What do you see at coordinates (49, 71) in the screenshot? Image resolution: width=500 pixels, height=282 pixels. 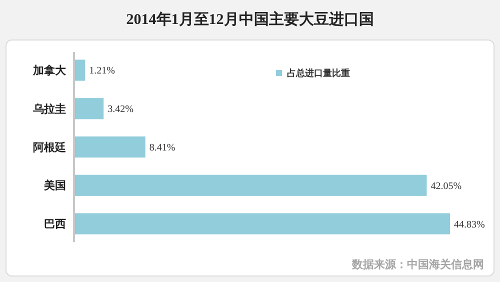 I see `y-tick-label: 加拿大` at bounding box center [49, 71].